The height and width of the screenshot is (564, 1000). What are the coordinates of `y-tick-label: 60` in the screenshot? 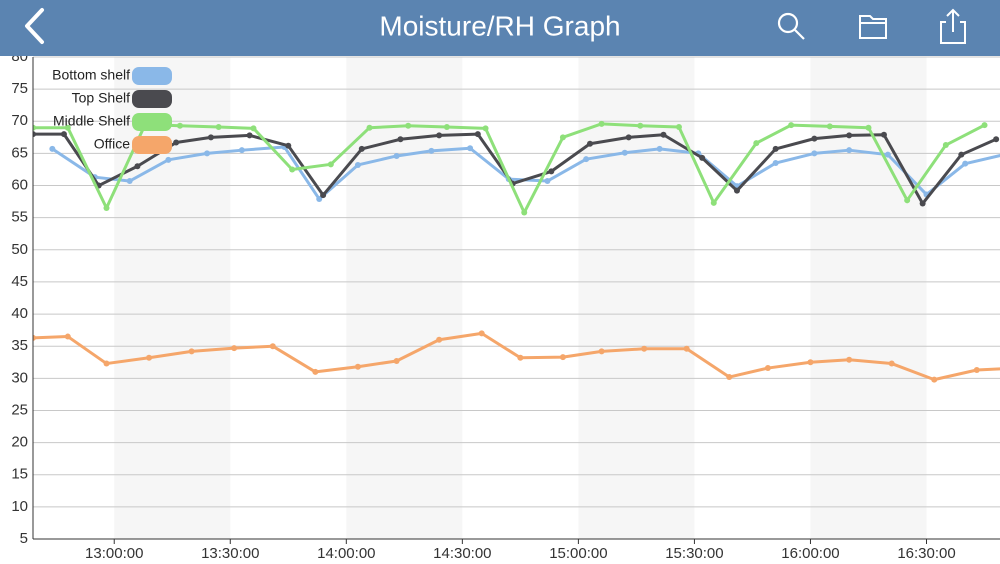 It's located at (19, 185).